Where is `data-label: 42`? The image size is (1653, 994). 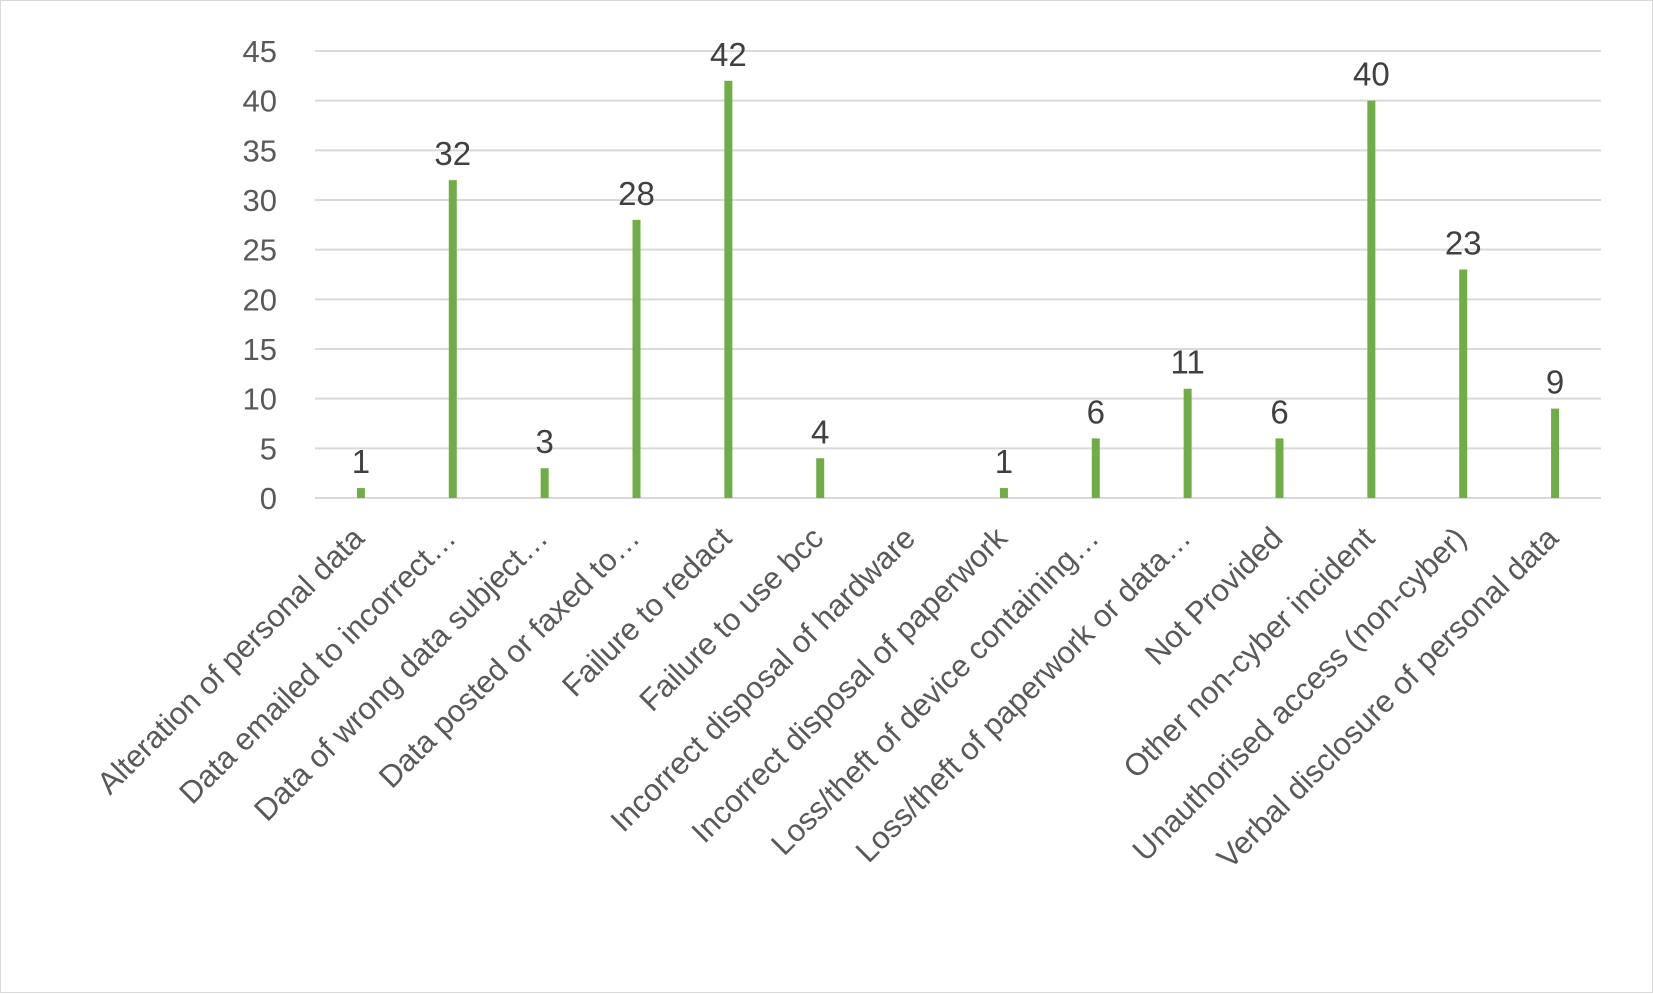 data-label: 42 is located at coordinates (728, 54).